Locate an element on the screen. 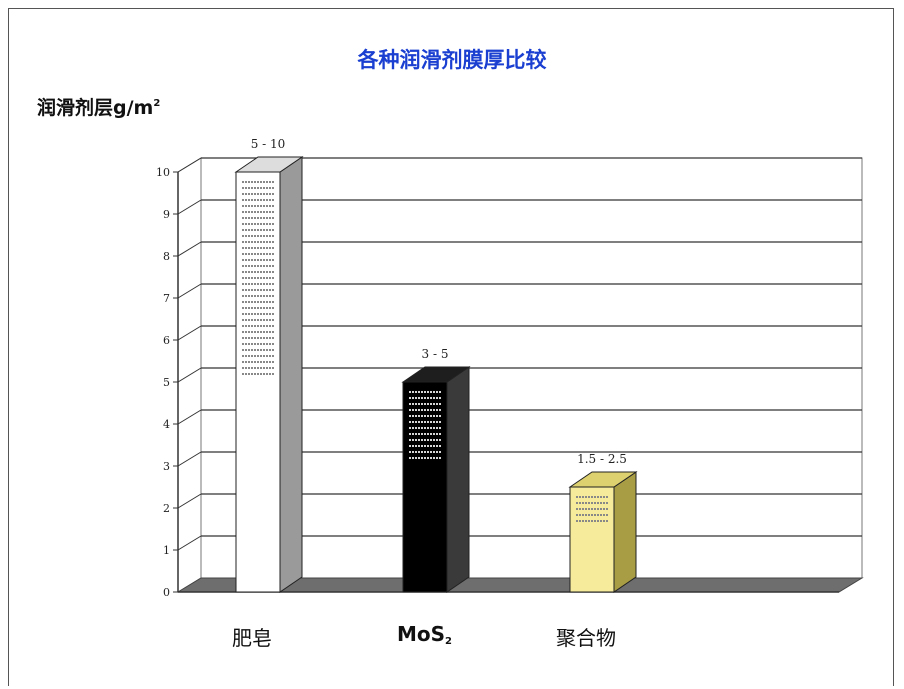 The image size is (904, 689). y-axis-label: 润滑剂层g/m2 is located at coordinates (98, 106).